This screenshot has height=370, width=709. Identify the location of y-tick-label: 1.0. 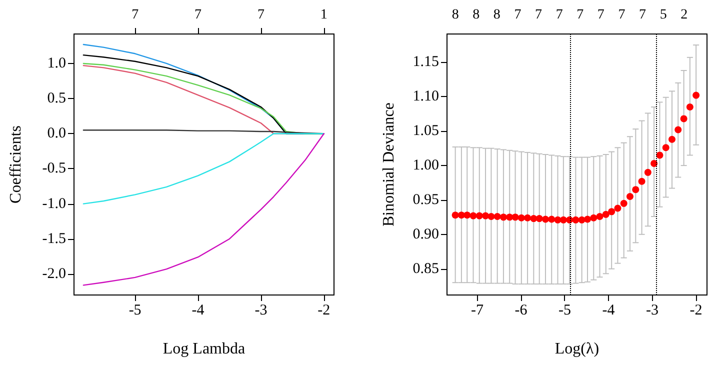
(56, 63).